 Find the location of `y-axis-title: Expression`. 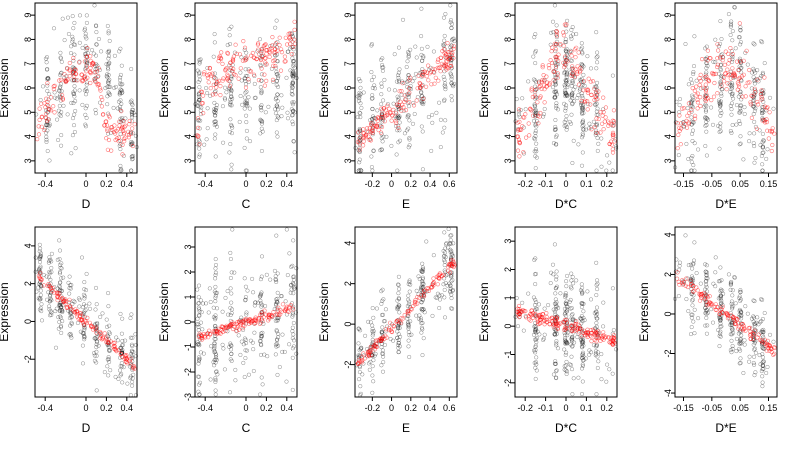

y-axis-title: Expression is located at coordinates (644, 87).